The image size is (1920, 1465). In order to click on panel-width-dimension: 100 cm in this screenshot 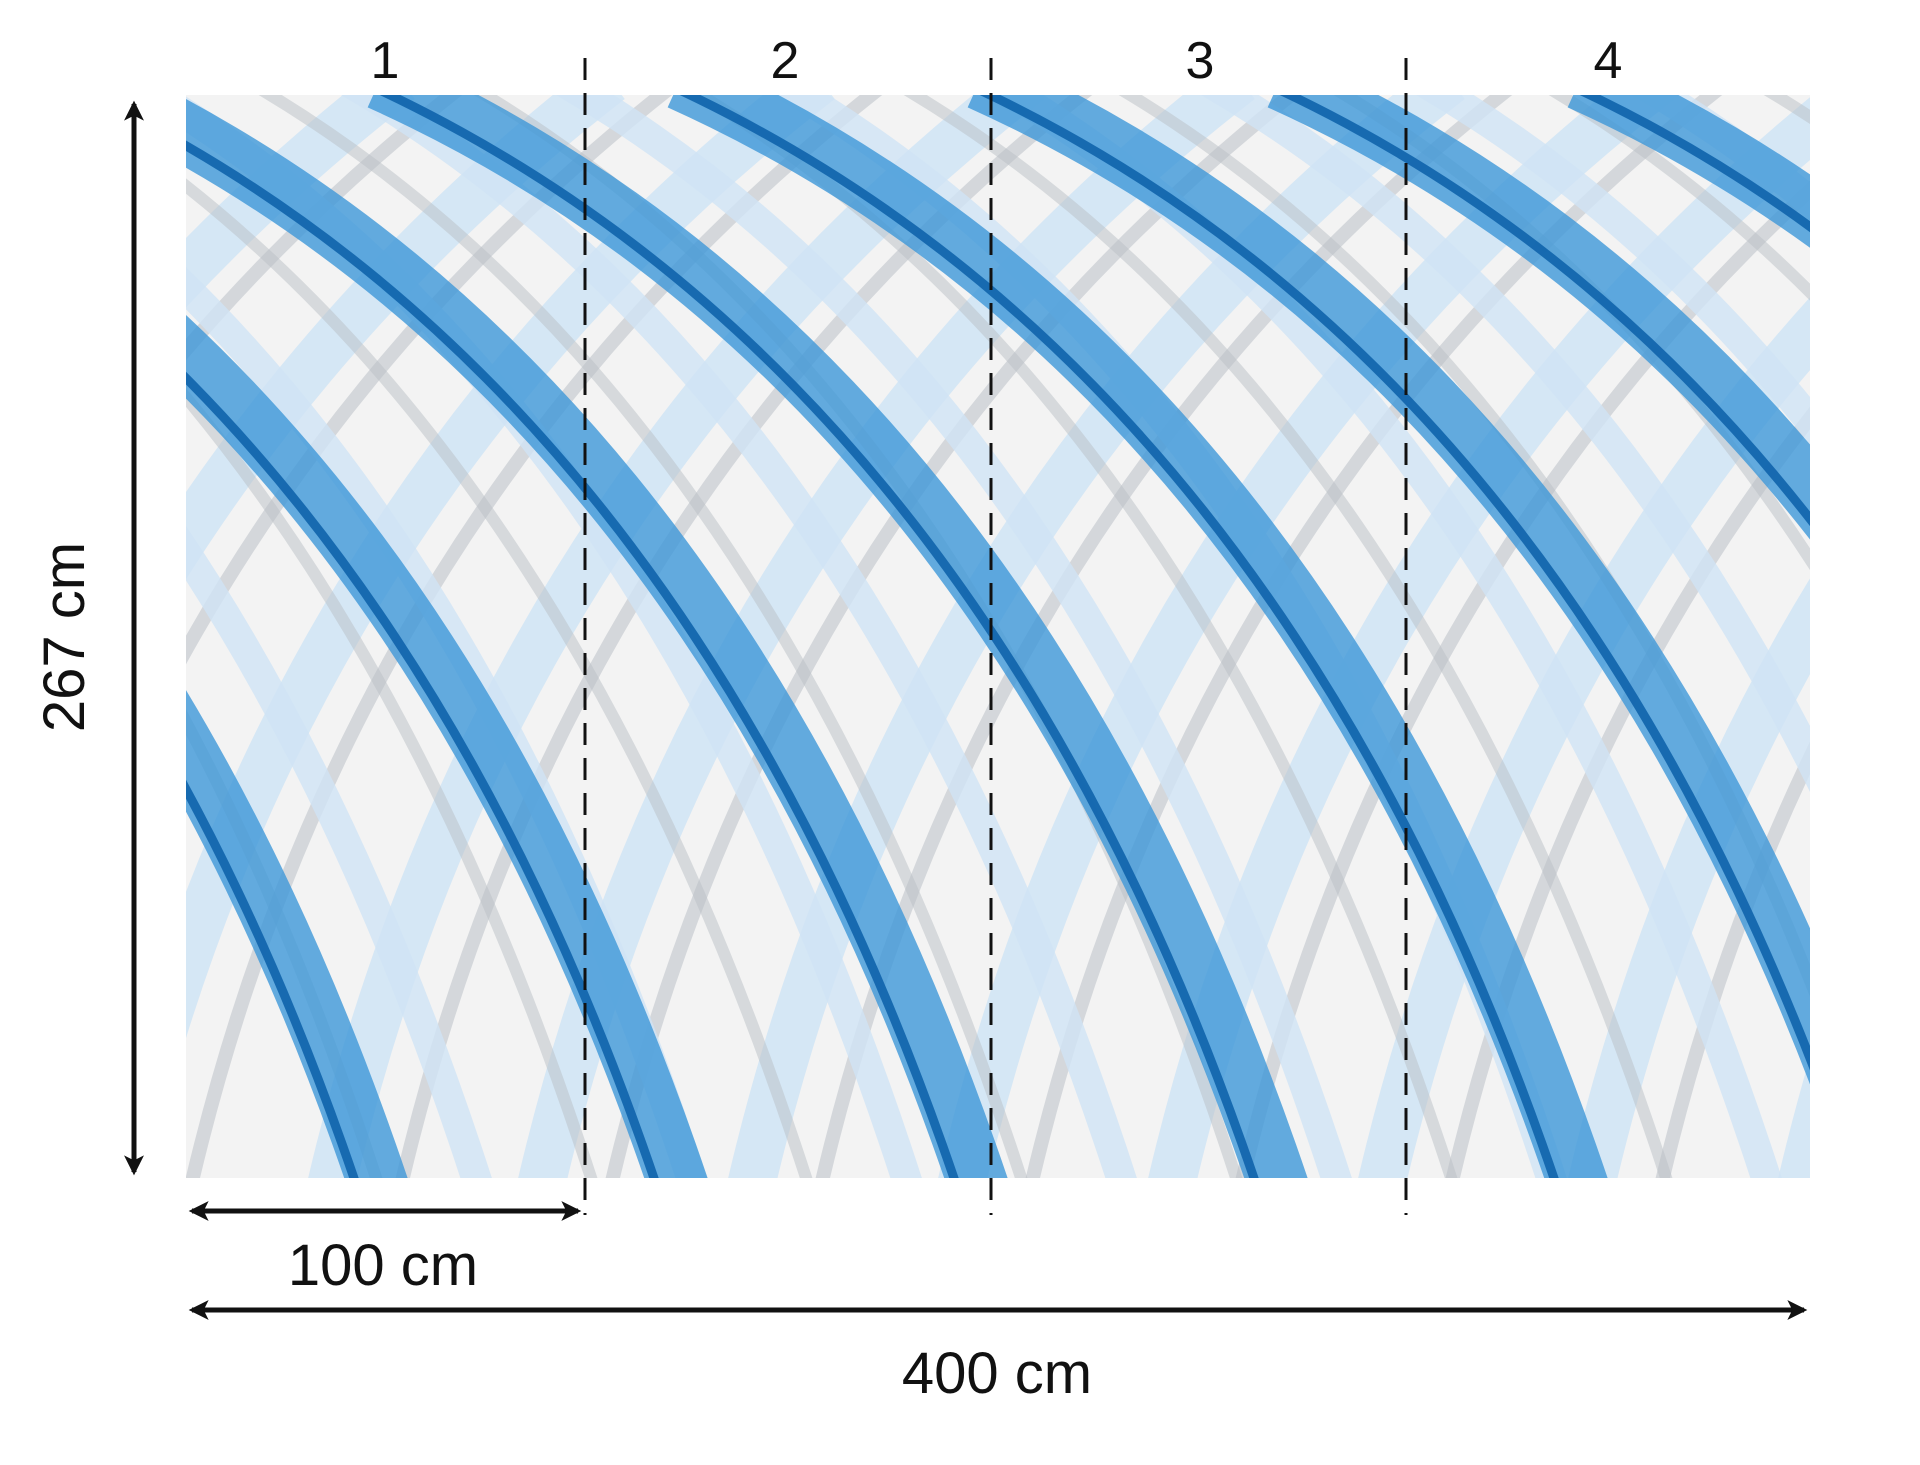, I will do `click(385, 1249)`.